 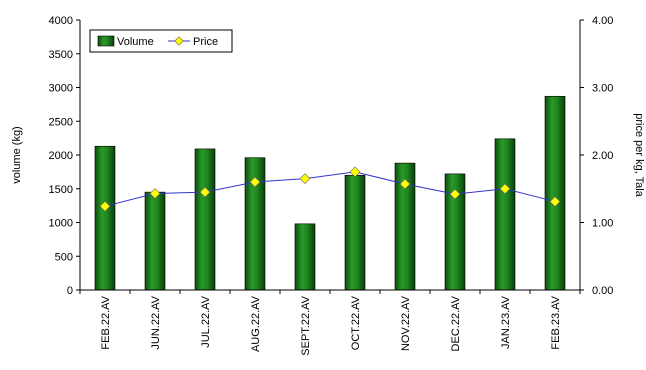 I want to click on y-axis-title-left: volume (kg), so click(x=17, y=154).